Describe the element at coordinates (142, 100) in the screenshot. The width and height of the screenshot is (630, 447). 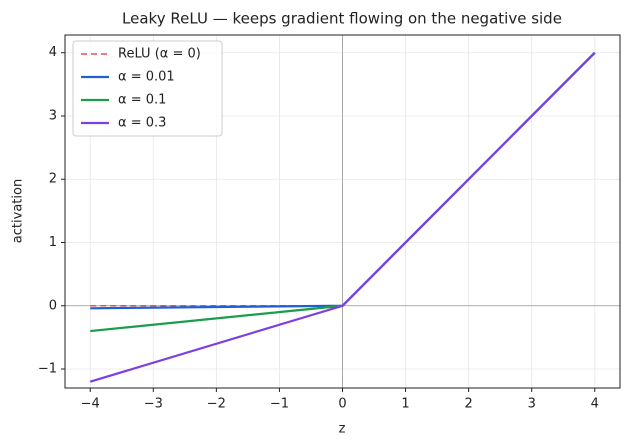
I see `legend-label: α = 0.1` at that location.